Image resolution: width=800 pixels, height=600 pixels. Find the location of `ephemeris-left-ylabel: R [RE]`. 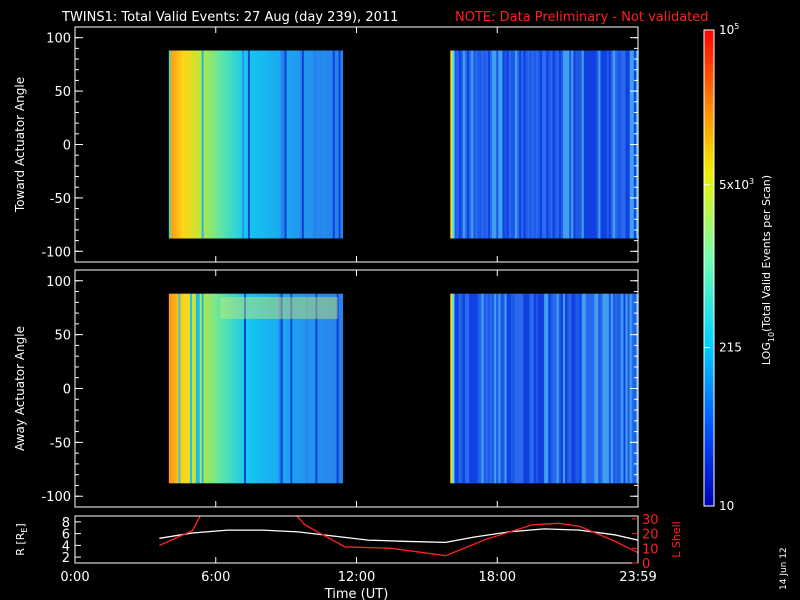

ephemeris-left-ylabel: R [RE] is located at coordinates (21, 539).